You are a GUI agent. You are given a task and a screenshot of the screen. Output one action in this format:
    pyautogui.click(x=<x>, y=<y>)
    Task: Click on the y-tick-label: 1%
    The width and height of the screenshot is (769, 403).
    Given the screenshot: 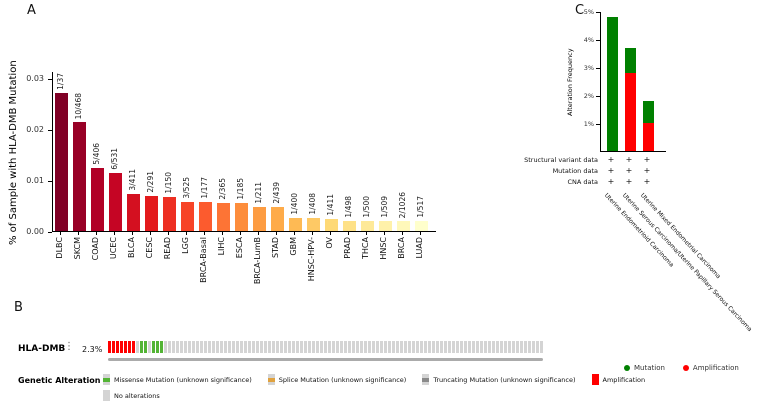 What is the action you would take?
    pyautogui.click(x=588, y=124)
    